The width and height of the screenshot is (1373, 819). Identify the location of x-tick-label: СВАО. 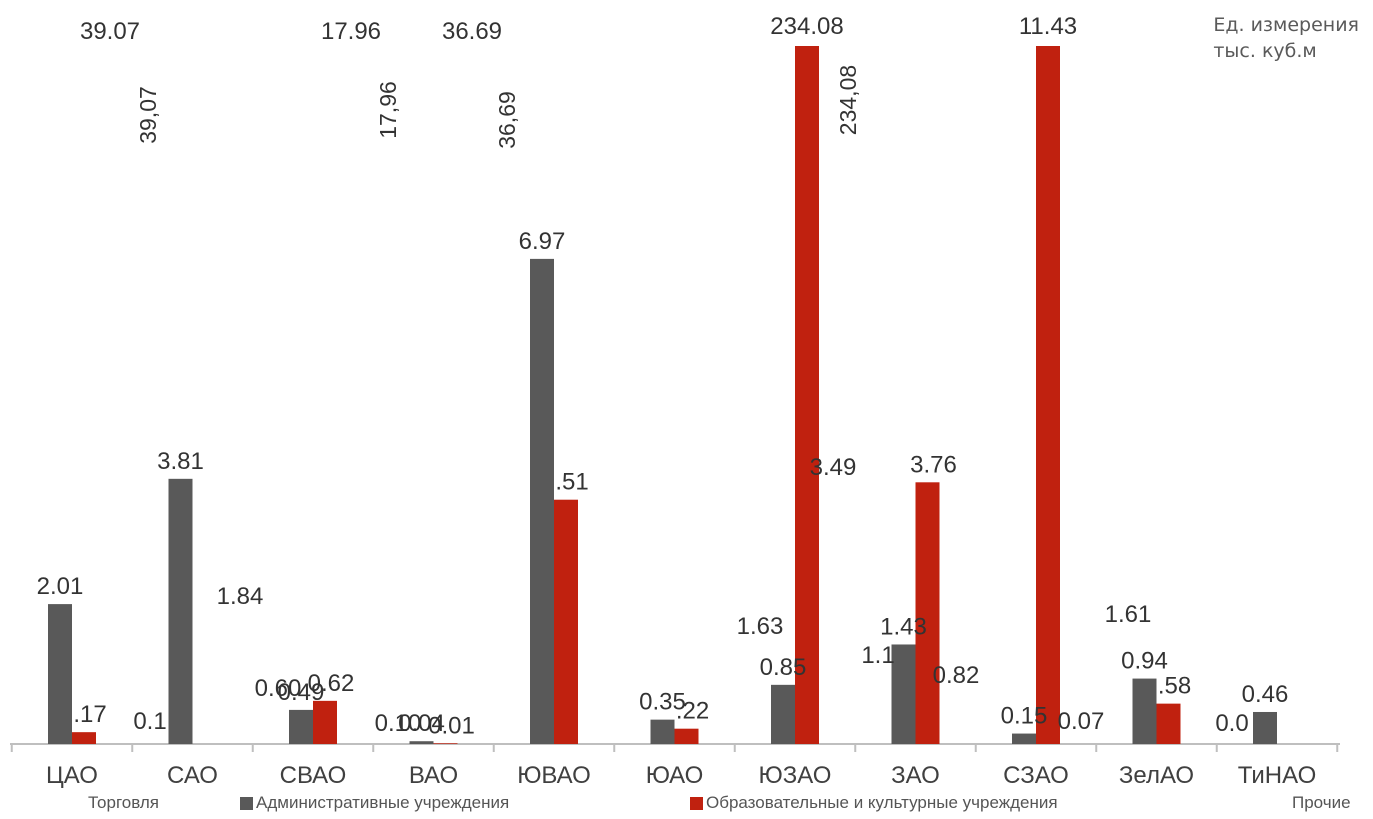
(313, 775).